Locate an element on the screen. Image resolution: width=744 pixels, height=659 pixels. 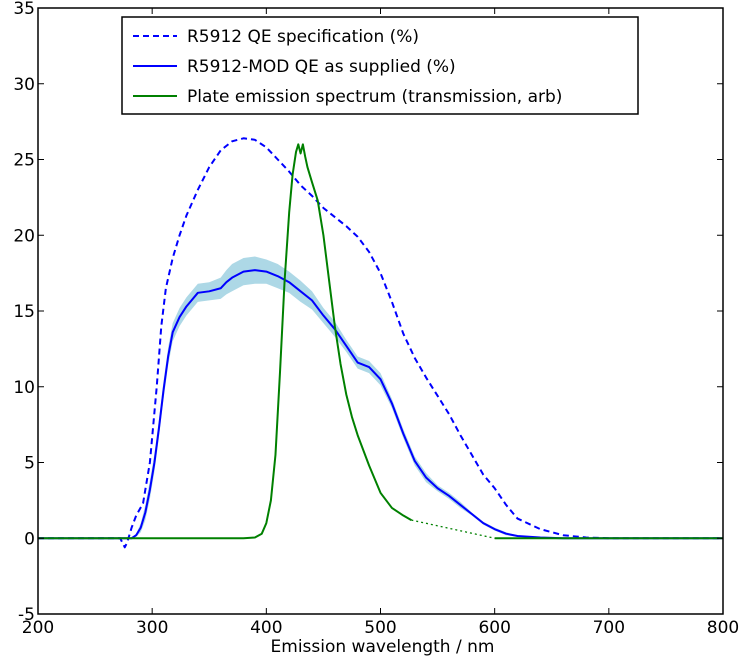
legend-box is located at coordinates (380, 65).